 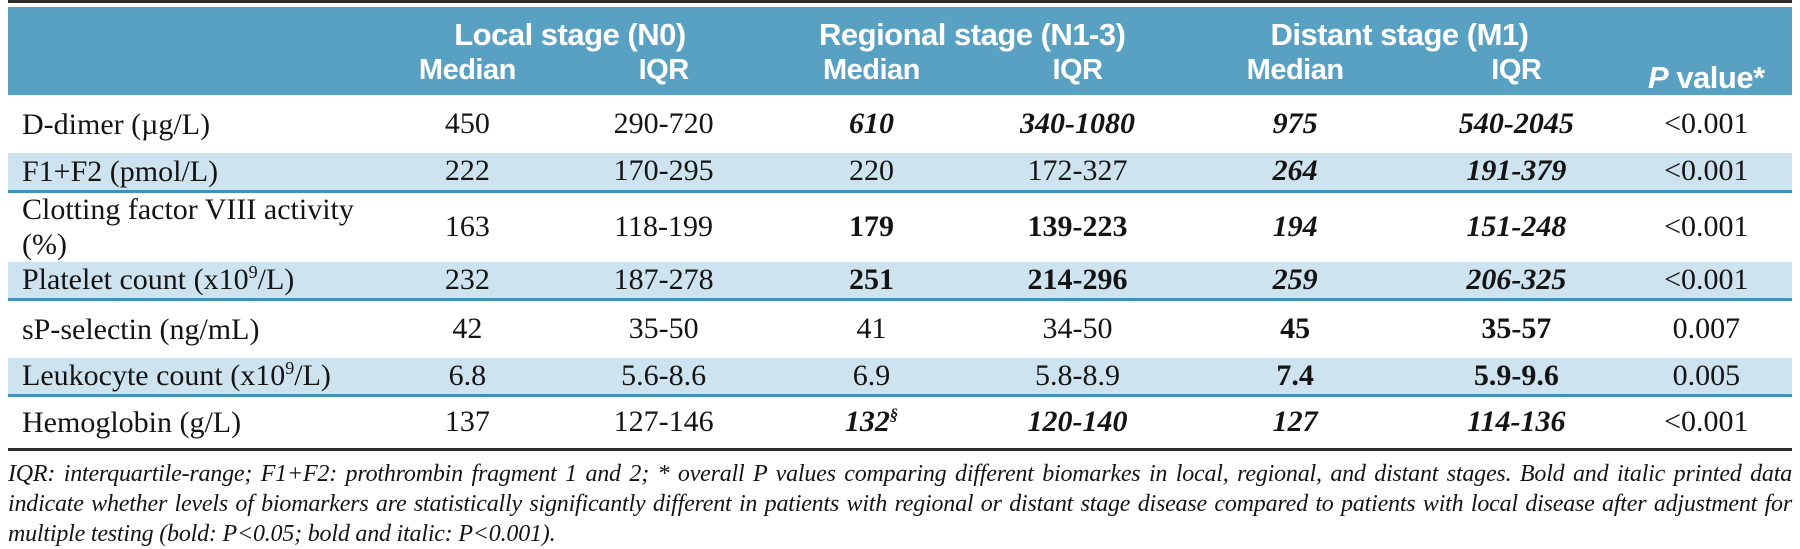 What do you see at coordinates (1706, 328) in the screenshot?
I see `p-value-cell: 0.007` at bounding box center [1706, 328].